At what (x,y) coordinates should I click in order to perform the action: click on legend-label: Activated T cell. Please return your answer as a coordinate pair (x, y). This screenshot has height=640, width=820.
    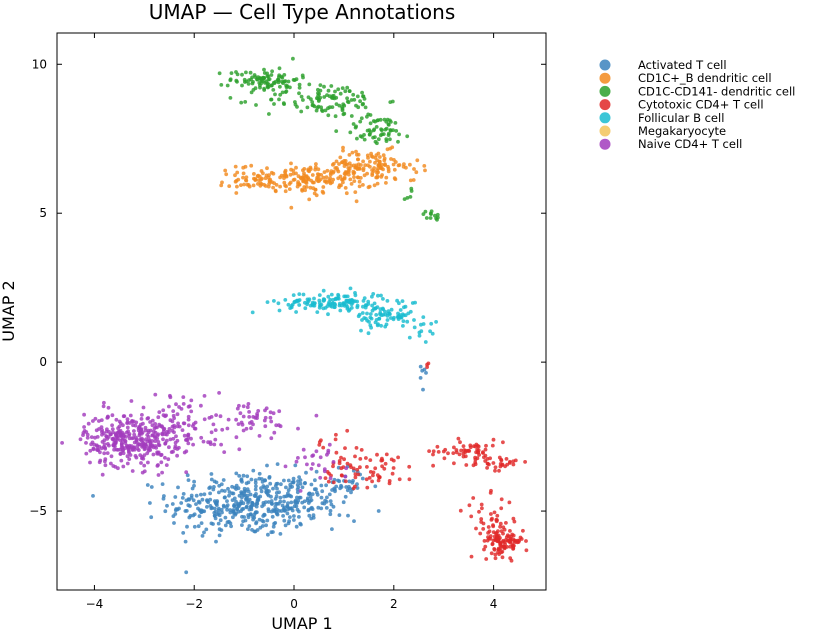
    Looking at the image, I should click on (682, 65).